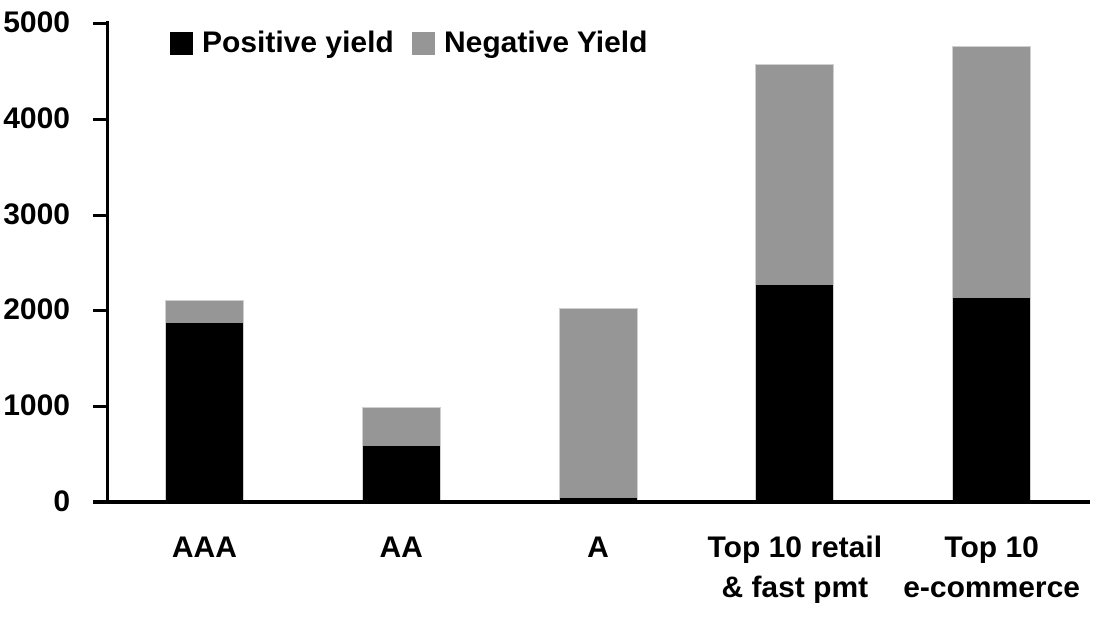  What do you see at coordinates (991, 587) in the screenshot?
I see `x-axis-label-line: e-commerce` at bounding box center [991, 587].